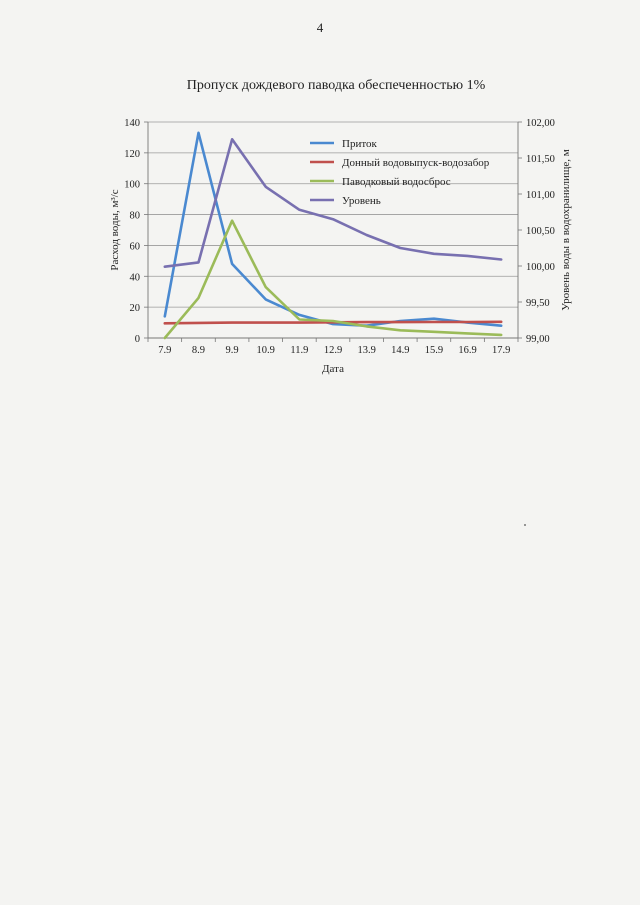  Describe the element at coordinates (299, 350) in the screenshot. I see `x-tick-label: 11.9` at that location.